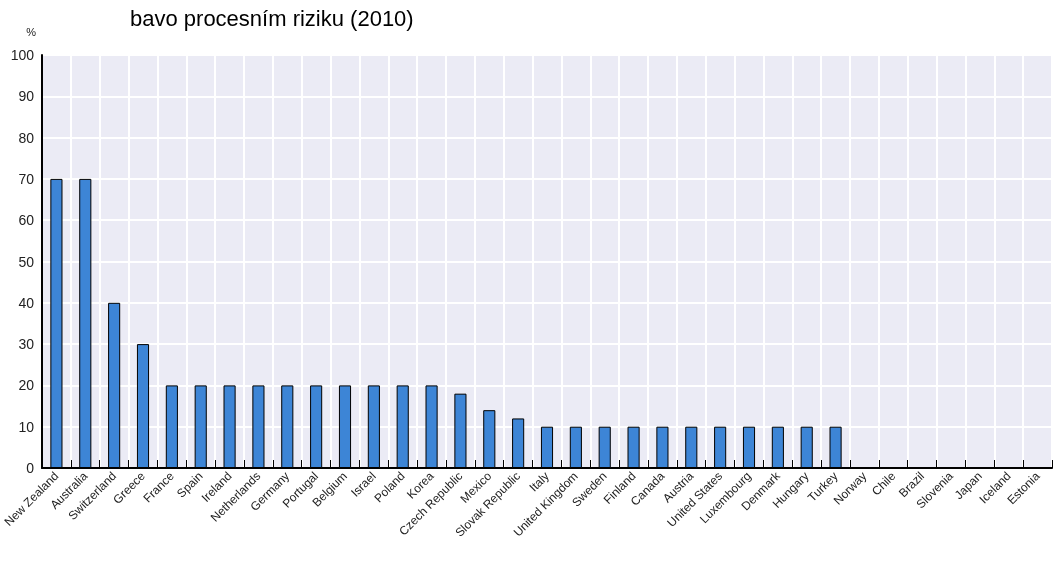  I want to click on y-tick-label: 0, so click(30, 468).